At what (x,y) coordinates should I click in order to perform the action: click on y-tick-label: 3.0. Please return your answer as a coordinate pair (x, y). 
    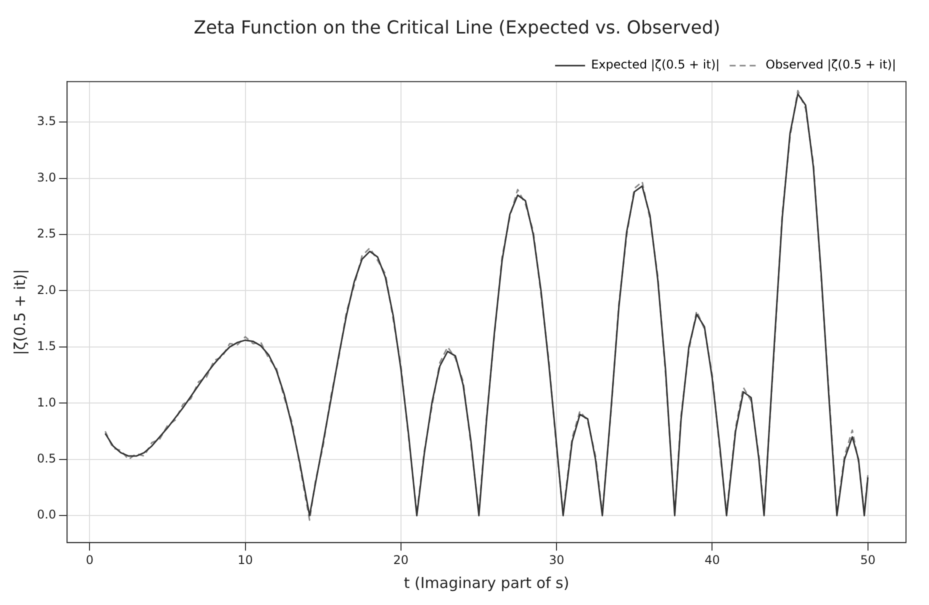
    Looking at the image, I should click on (46, 177).